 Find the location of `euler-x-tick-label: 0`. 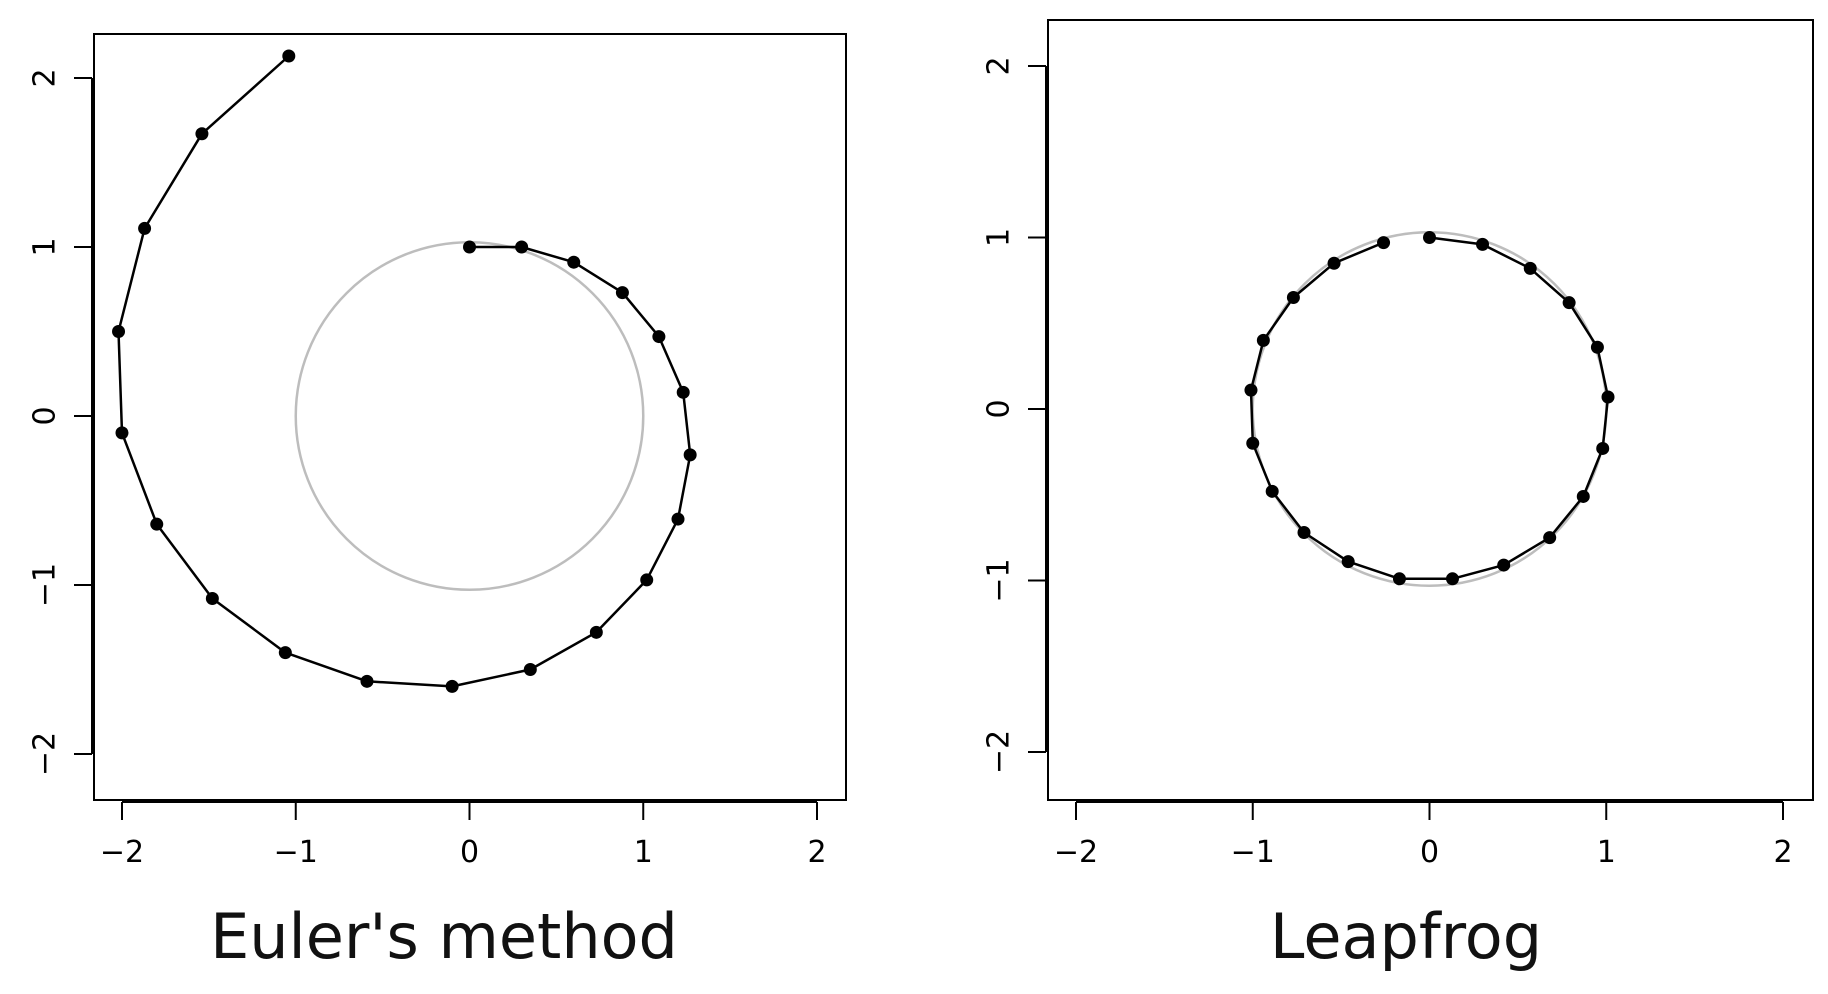

euler-x-tick-label: 0 is located at coordinates (469, 852).